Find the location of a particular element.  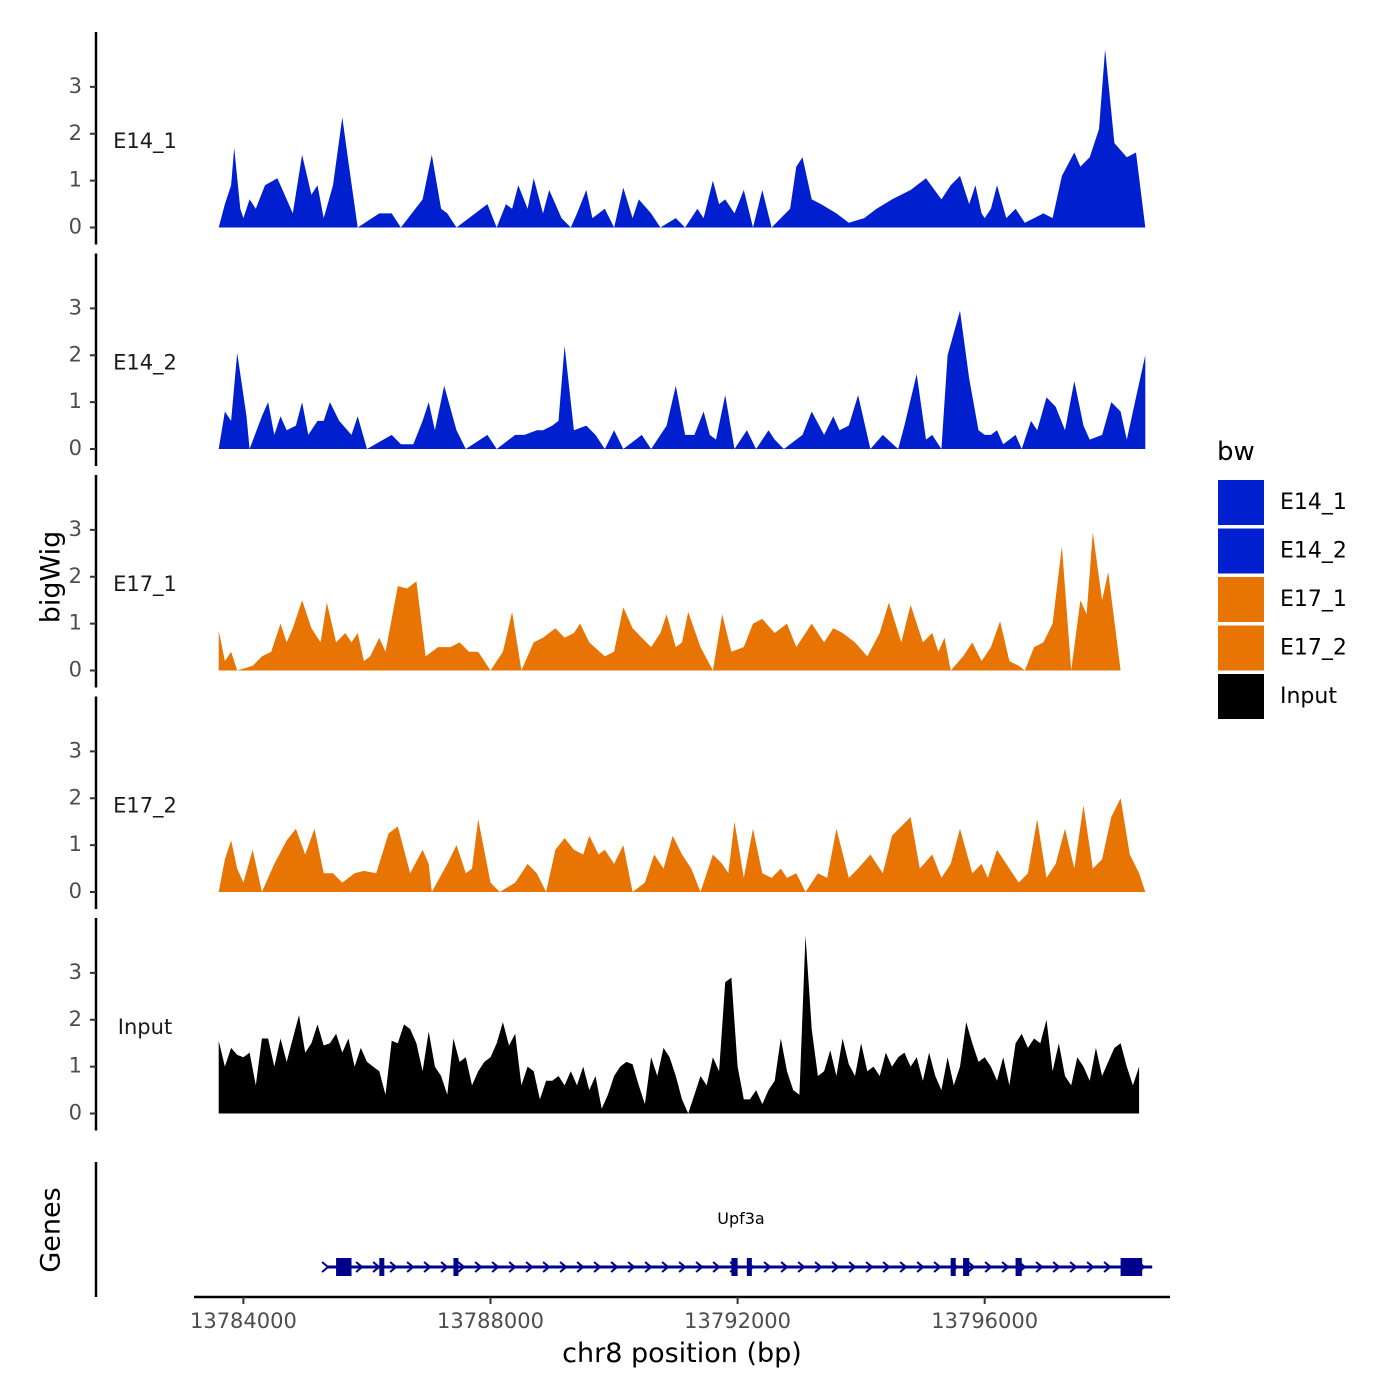

gene-track: Genes Upf3a is located at coordinates (594, 1229).